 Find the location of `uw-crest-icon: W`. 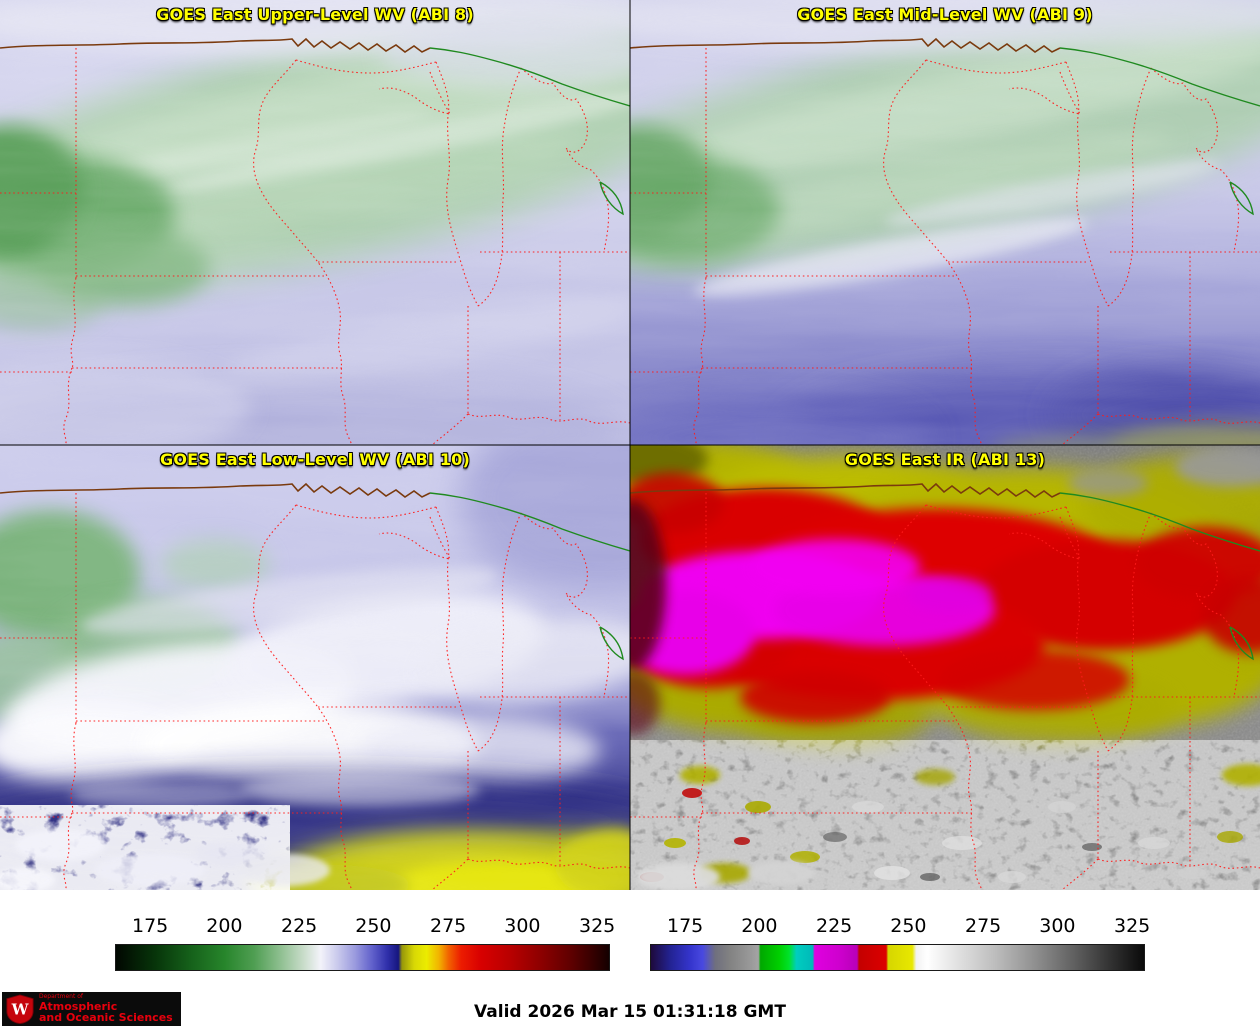

uw-crest-icon: W is located at coordinates (20, 1009).